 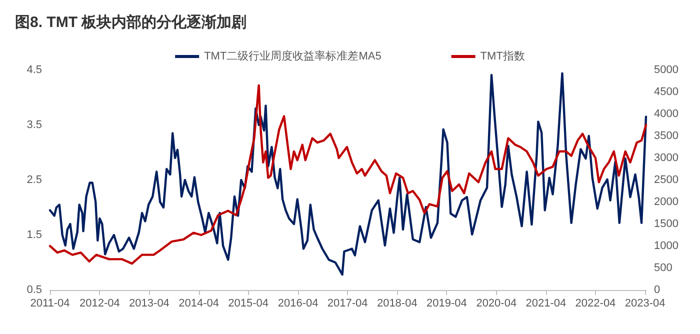 What do you see at coordinates (666, 202) in the screenshot?
I see `y2-tick-label: 2000` at bounding box center [666, 202].